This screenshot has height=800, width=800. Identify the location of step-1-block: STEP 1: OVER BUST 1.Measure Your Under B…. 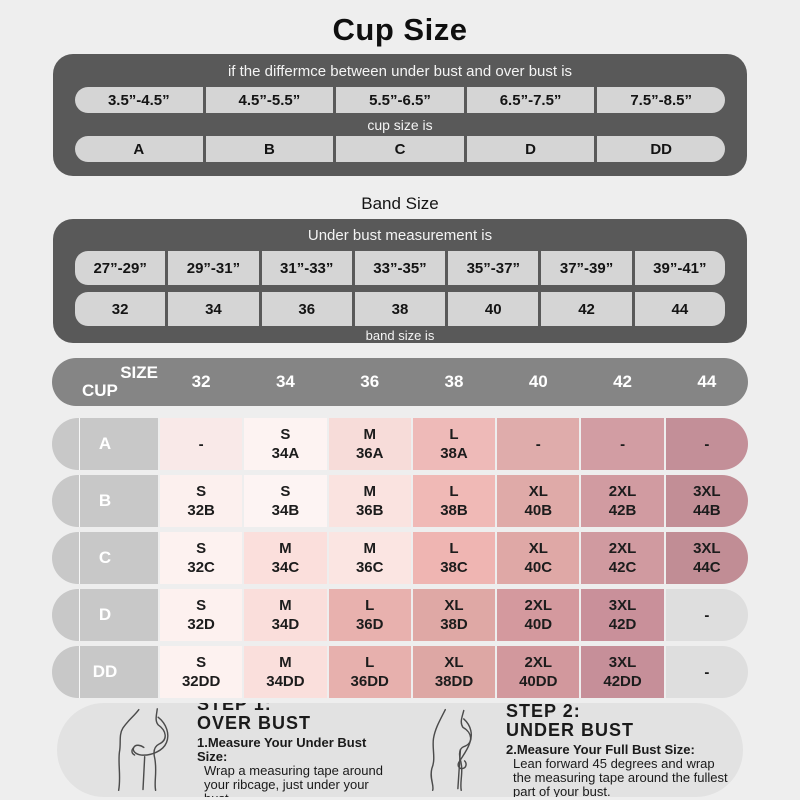
(228, 750).